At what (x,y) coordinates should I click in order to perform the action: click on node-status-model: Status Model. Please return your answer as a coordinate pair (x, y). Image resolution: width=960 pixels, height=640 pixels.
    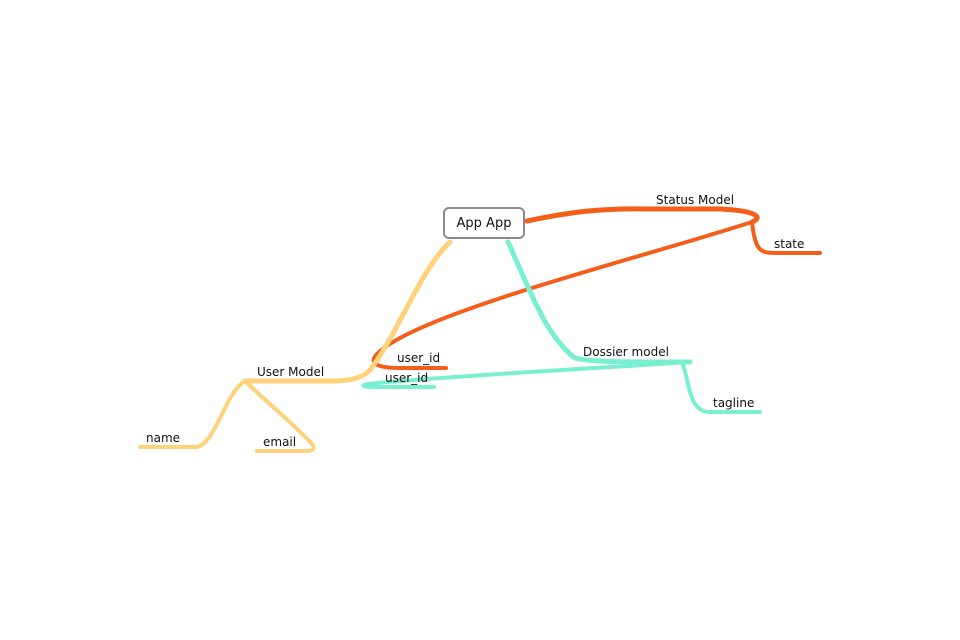
    Looking at the image, I should click on (695, 200).